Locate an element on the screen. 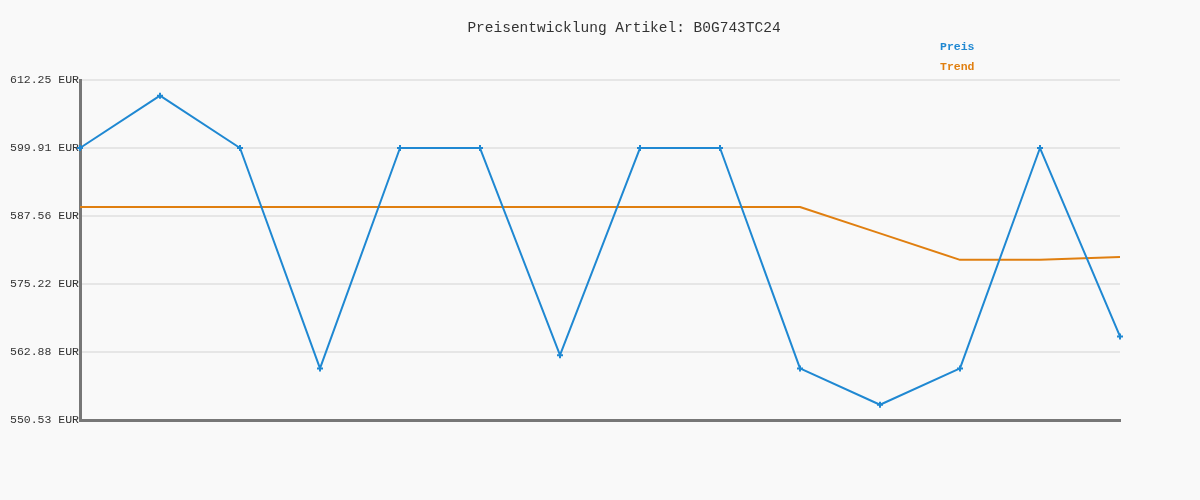  y-tick-label: 562.88 EUR is located at coordinates (44, 352).